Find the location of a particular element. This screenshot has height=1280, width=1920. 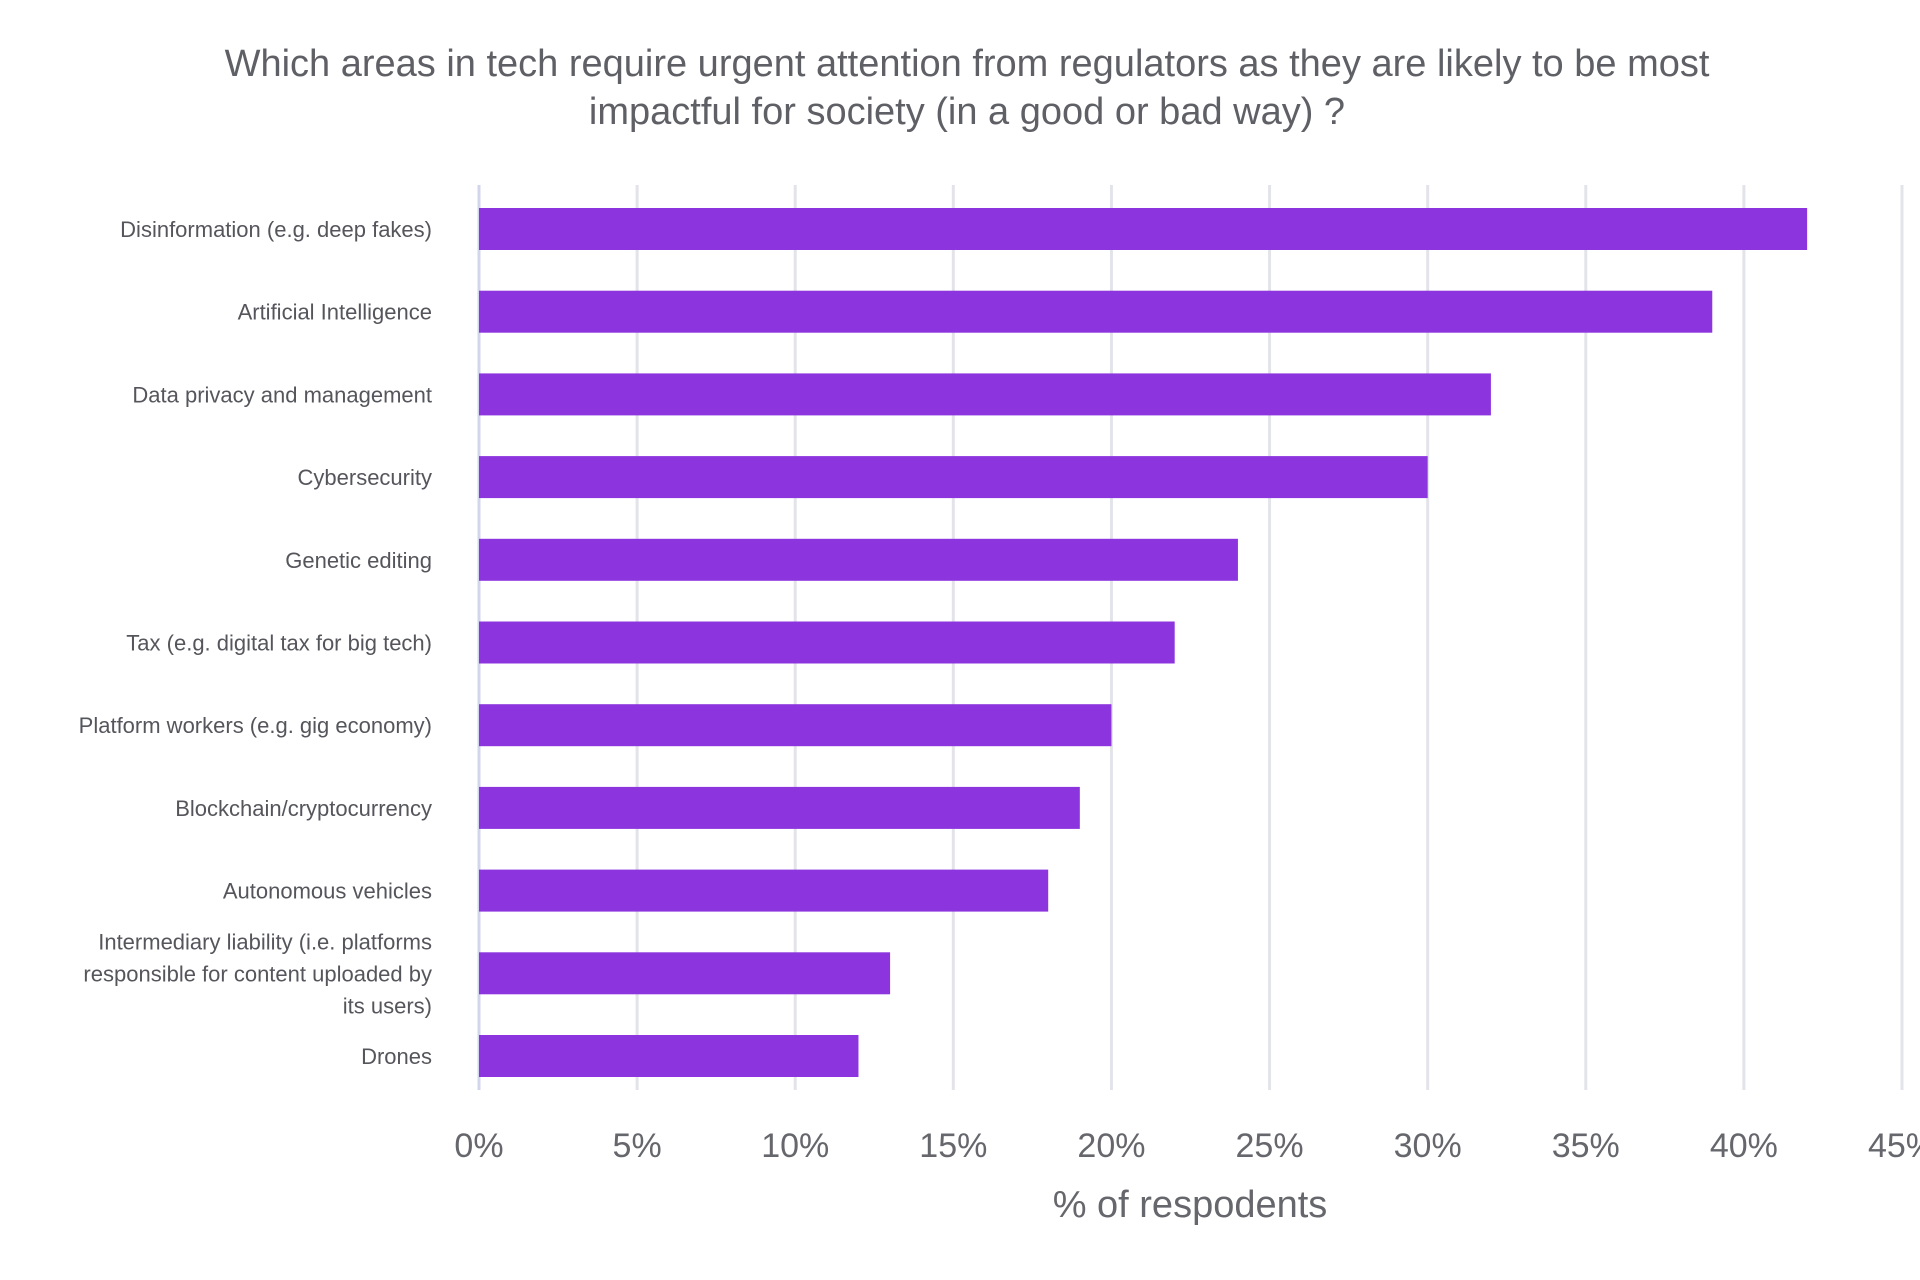

category-label: Autonomous vehicles is located at coordinates (327, 891).